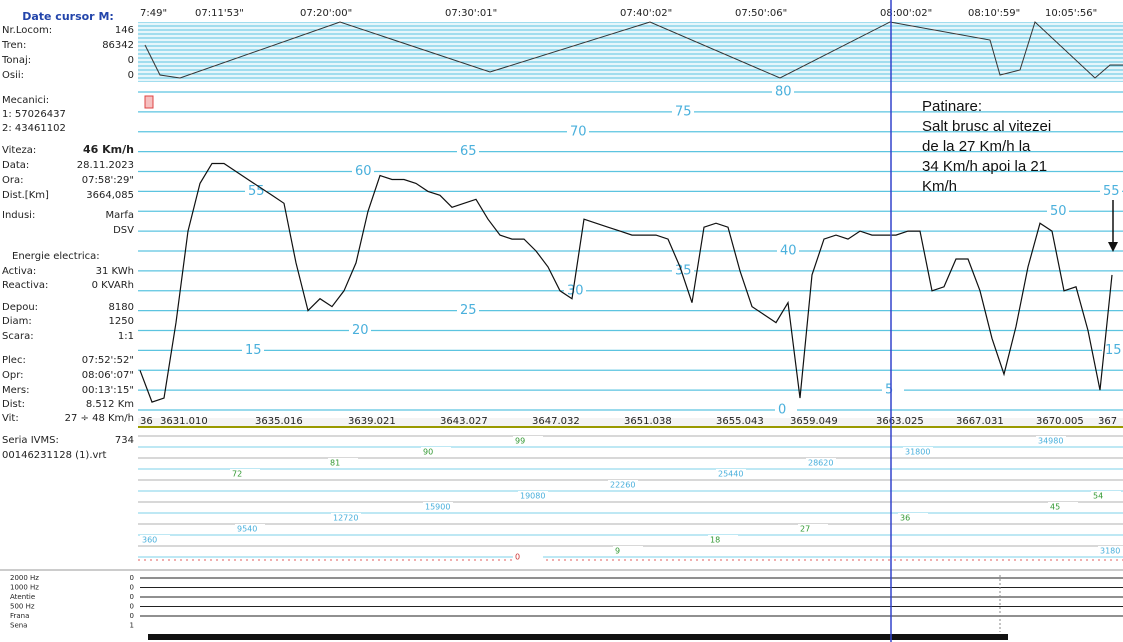 This screenshot has width=1123, height=642. I want to click on annotation: Patinare:, so click(952, 106).